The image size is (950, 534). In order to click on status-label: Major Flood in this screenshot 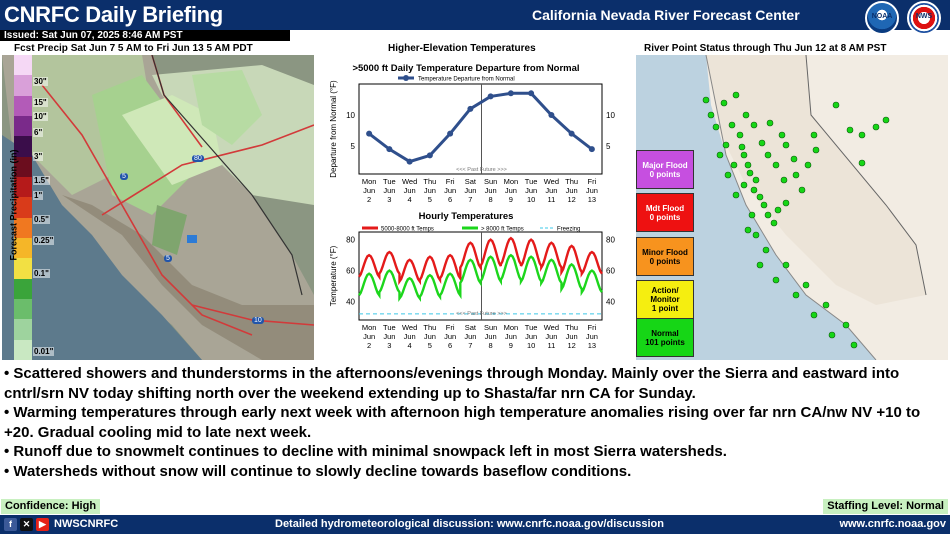, I will do `click(665, 165)`.